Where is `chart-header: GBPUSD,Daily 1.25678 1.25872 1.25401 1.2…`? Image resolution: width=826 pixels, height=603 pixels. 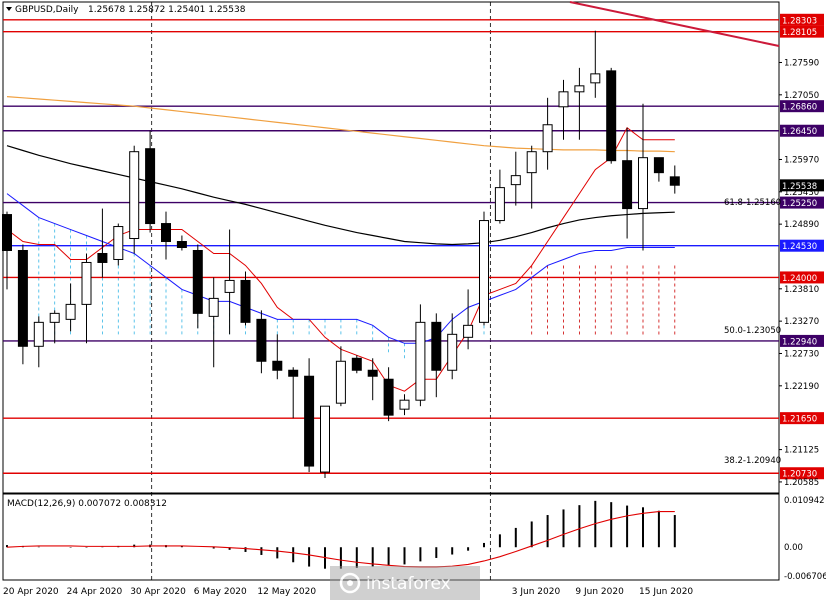
chart-header: GBPUSD,Daily 1.25678 1.25872 1.25401 1.2… is located at coordinates (126, 10).